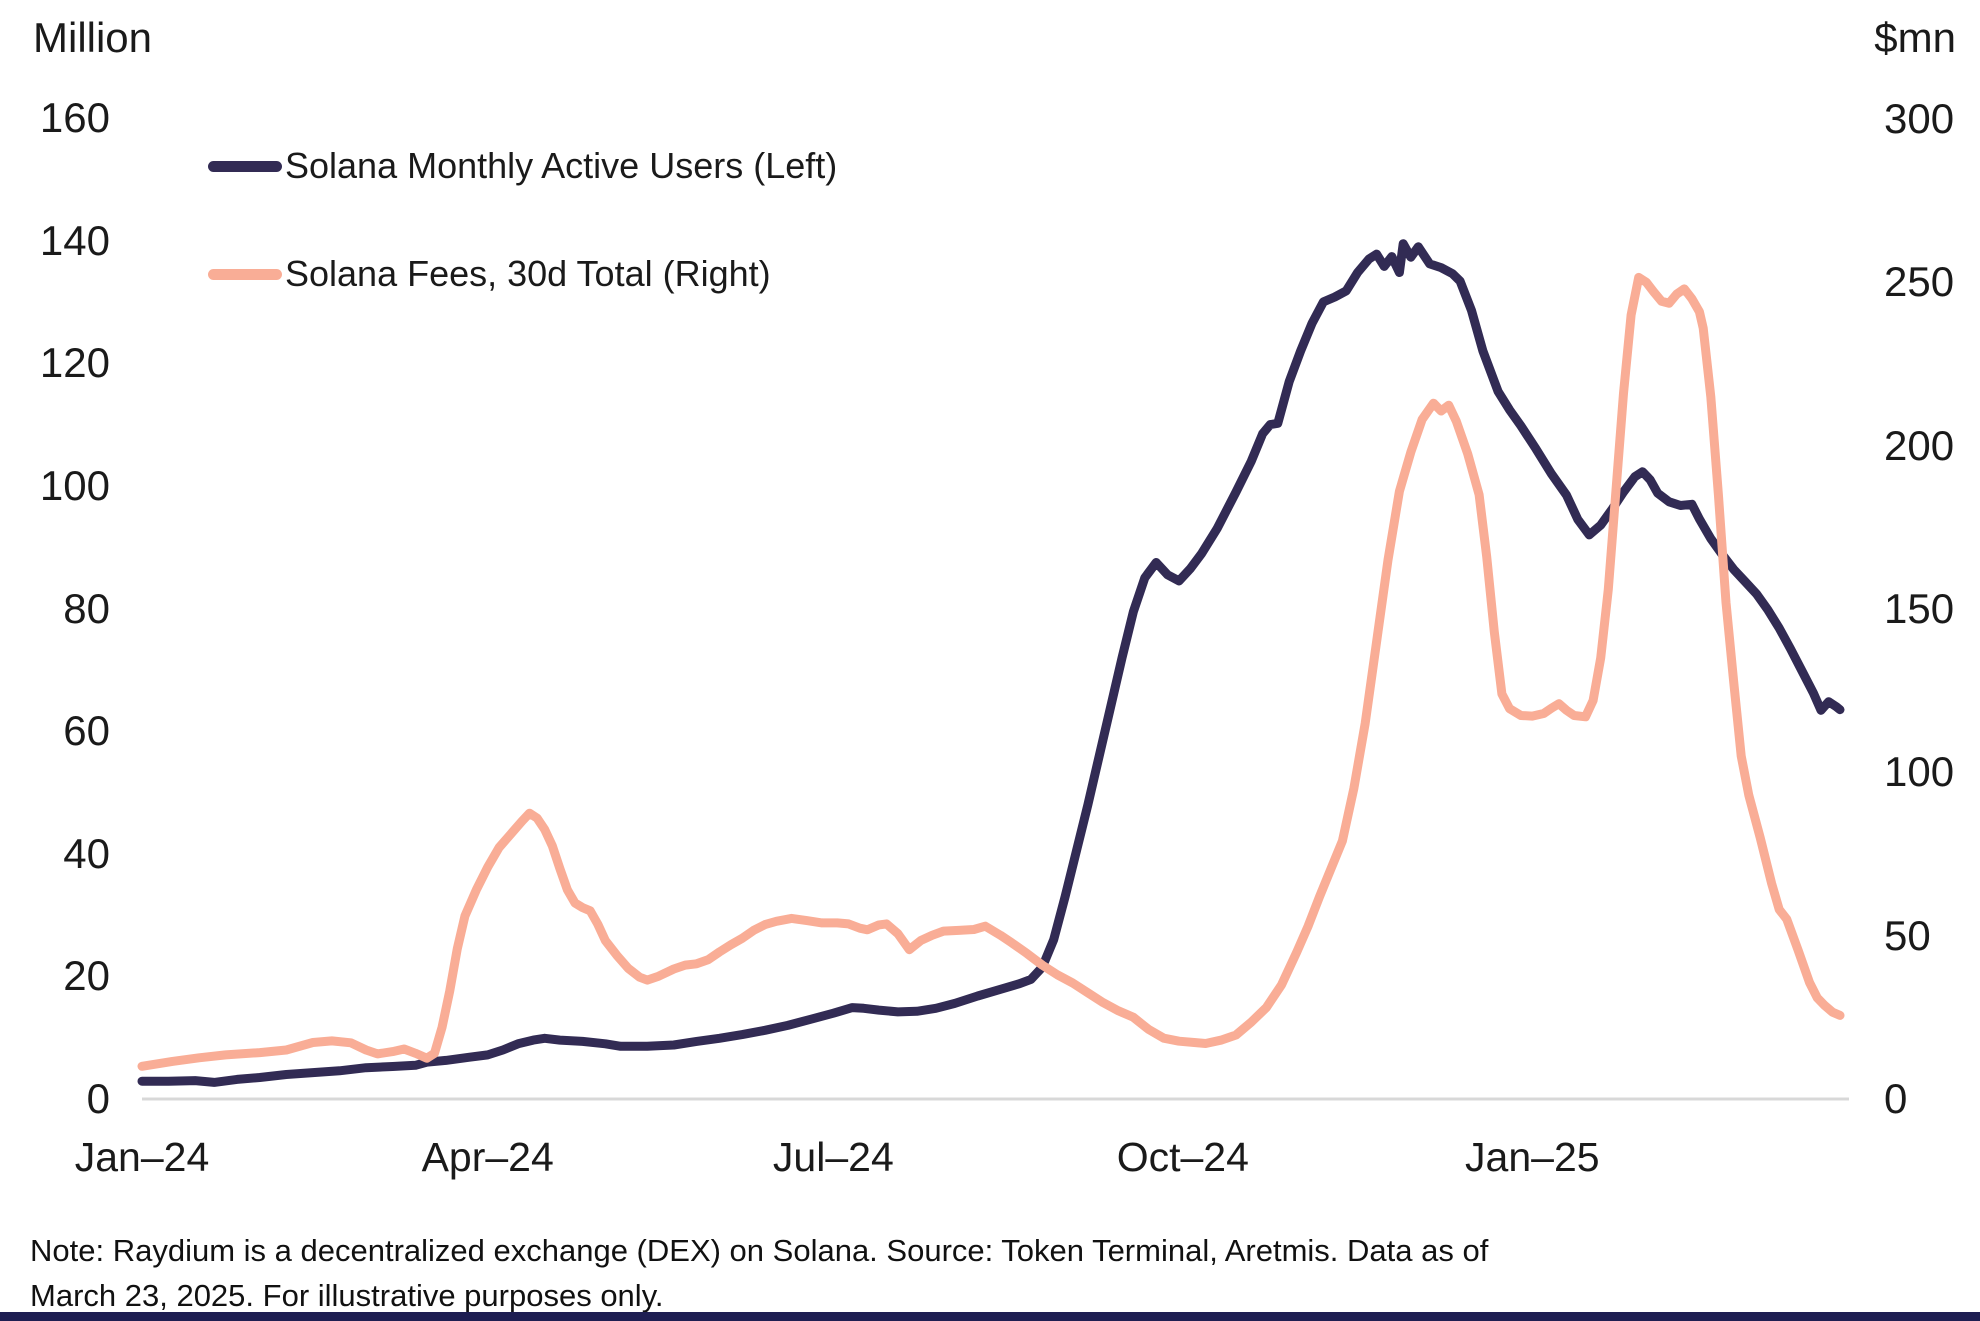  What do you see at coordinates (1919, 282) in the screenshot?
I see `y-axis-right-tick: 250` at bounding box center [1919, 282].